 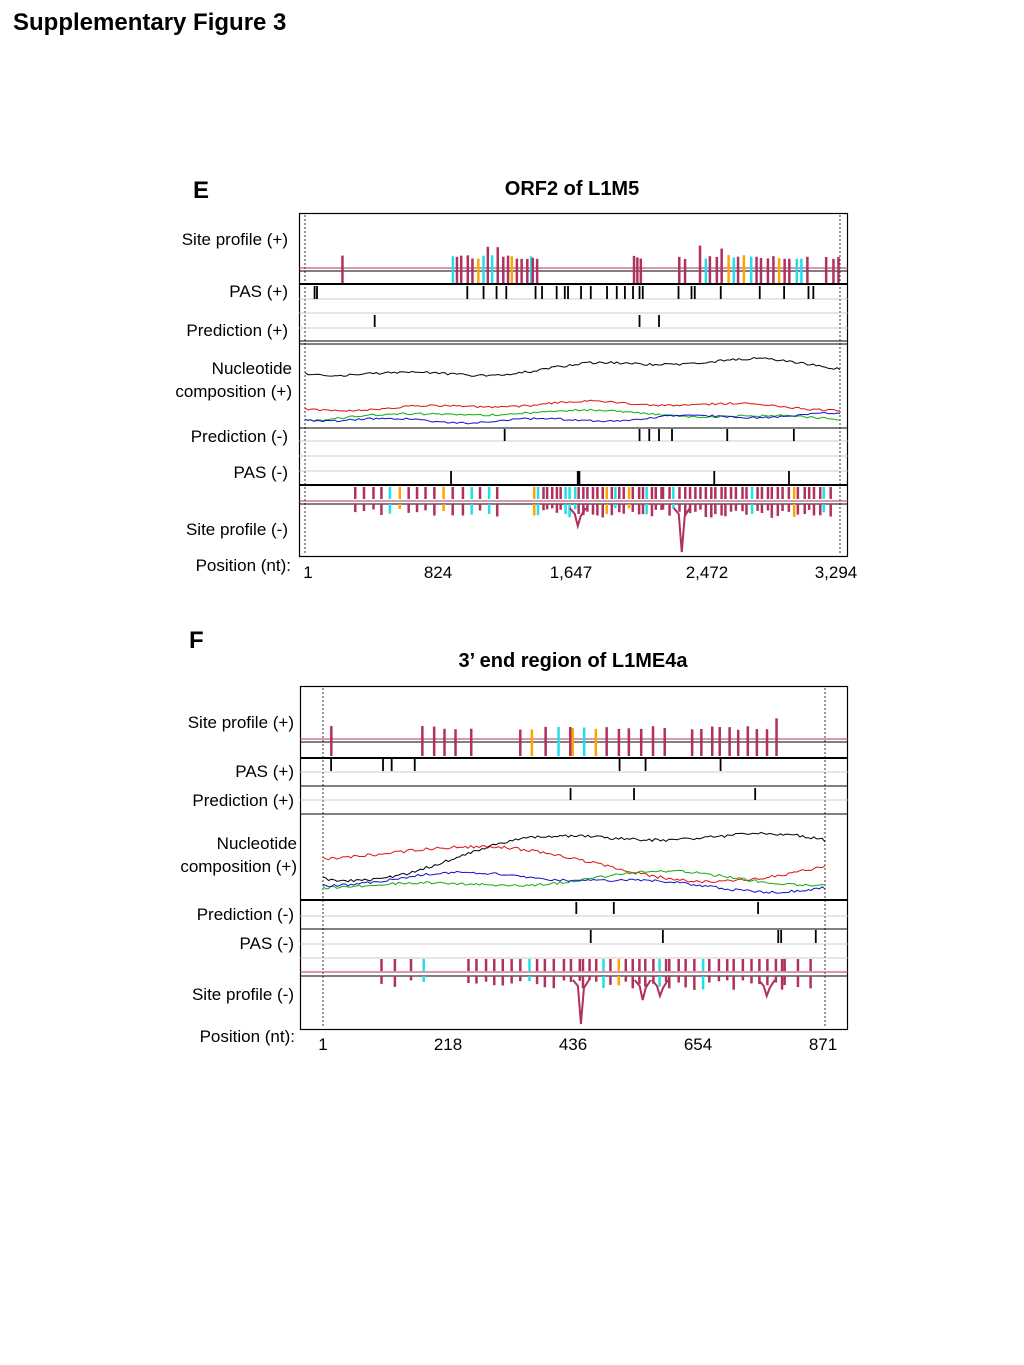 What do you see at coordinates (239, 436) in the screenshot?
I see `label-prediction-minus: Prediction (-)` at bounding box center [239, 436].